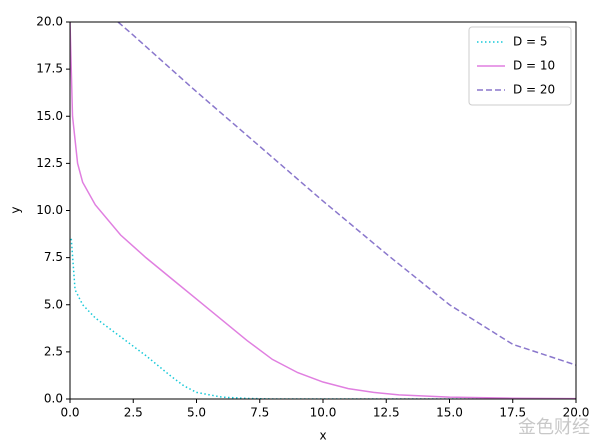 The width and height of the screenshot is (600, 448). I want to click on x-tick-label: 5.0, so click(196, 413).